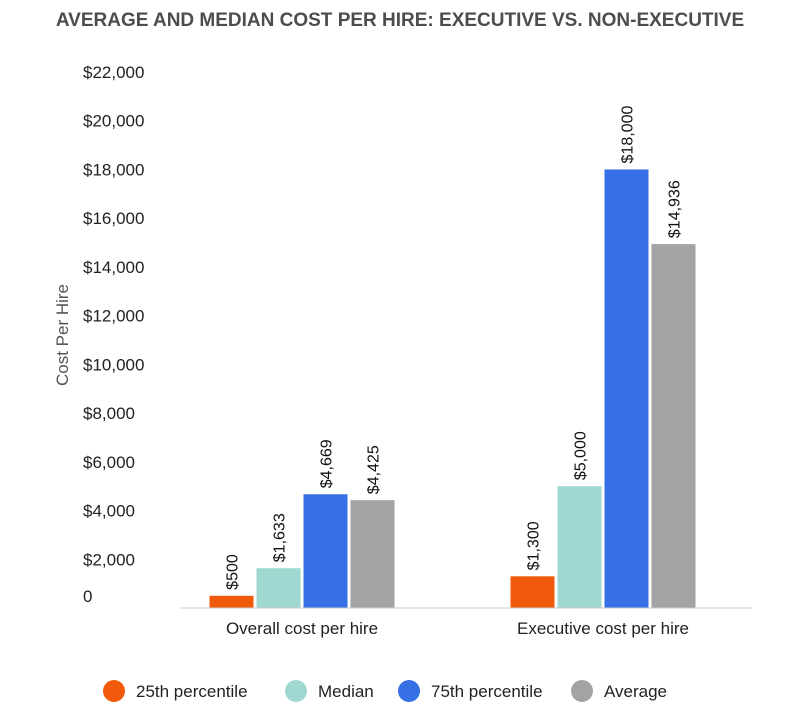  I want to click on bar-25th-percentile-overall, so click(231, 601).